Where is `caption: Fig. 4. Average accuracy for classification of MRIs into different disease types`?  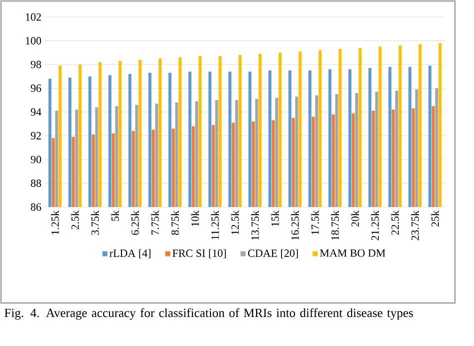
caption: Fig. 4. Average accuracy for classification of MRIs into different disease types is located at coordinates (208, 314).